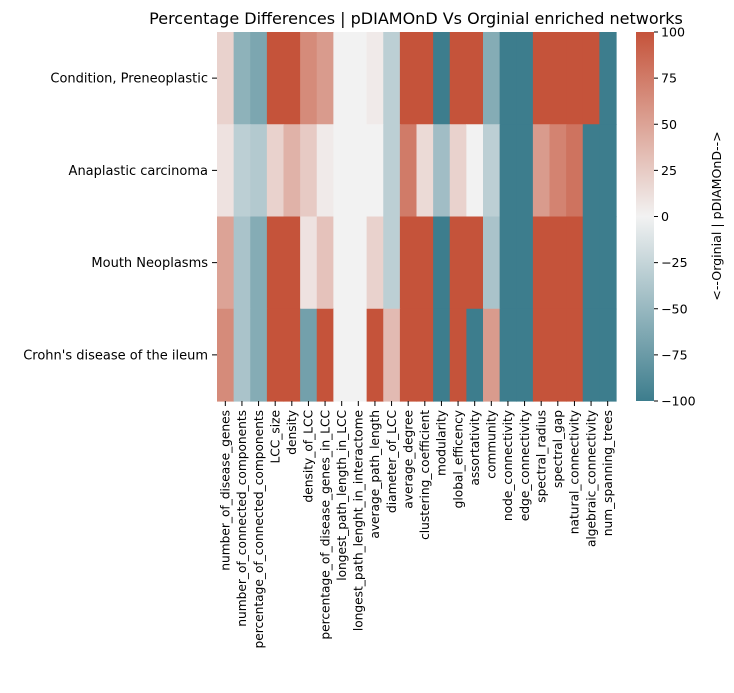 The height and width of the screenshot is (693, 734). What do you see at coordinates (242, 518) in the screenshot?
I see `column-label: number_of_connected_components` at bounding box center [242, 518].